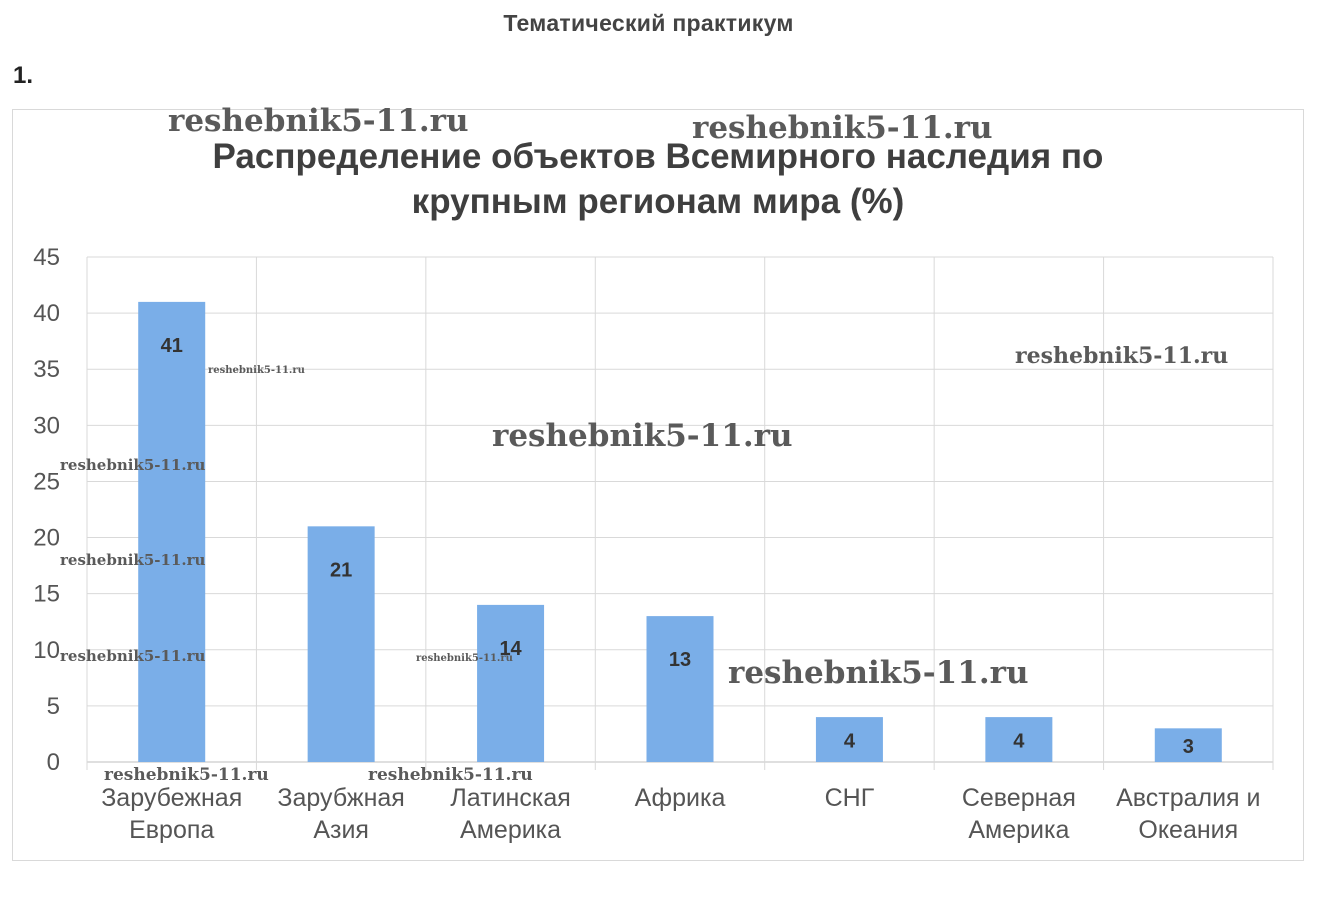  Describe the element at coordinates (1188, 798) in the screenshot. I see `x-tick-label: Австралия и` at that location.